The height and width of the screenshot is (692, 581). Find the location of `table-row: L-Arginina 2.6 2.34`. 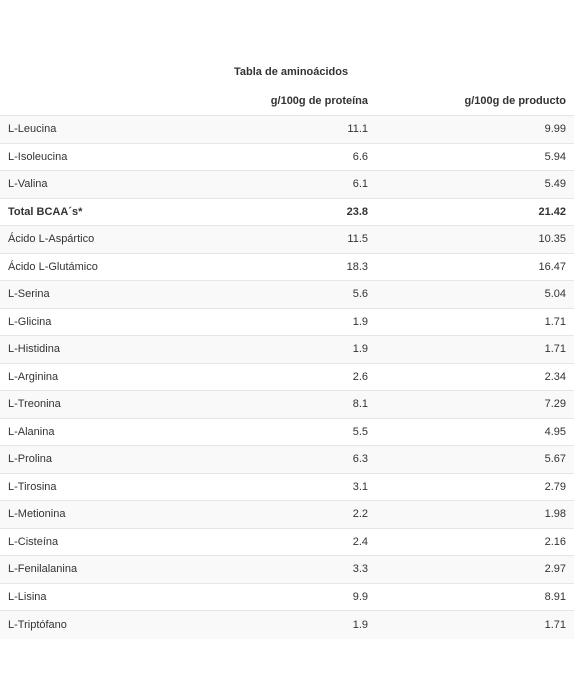

table-row: L-Arginina 2.6 2.34 is located at coordinates (287, 377).